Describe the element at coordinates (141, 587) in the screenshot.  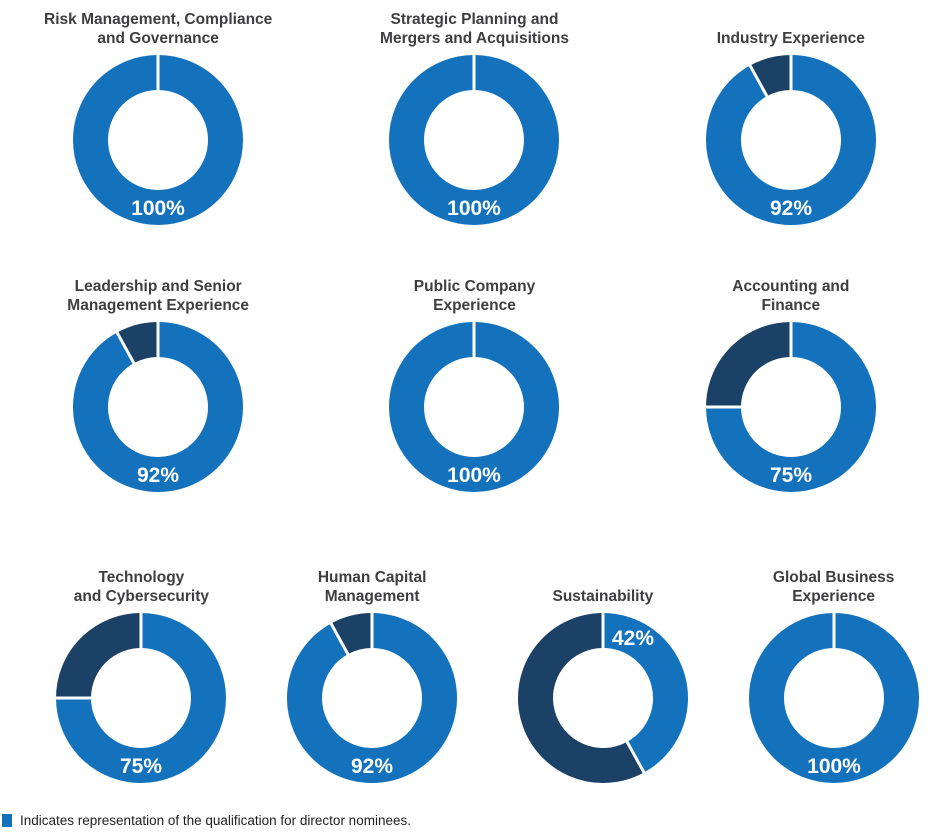
I see `chart-title: Technology and Cybersecurity` at that location.